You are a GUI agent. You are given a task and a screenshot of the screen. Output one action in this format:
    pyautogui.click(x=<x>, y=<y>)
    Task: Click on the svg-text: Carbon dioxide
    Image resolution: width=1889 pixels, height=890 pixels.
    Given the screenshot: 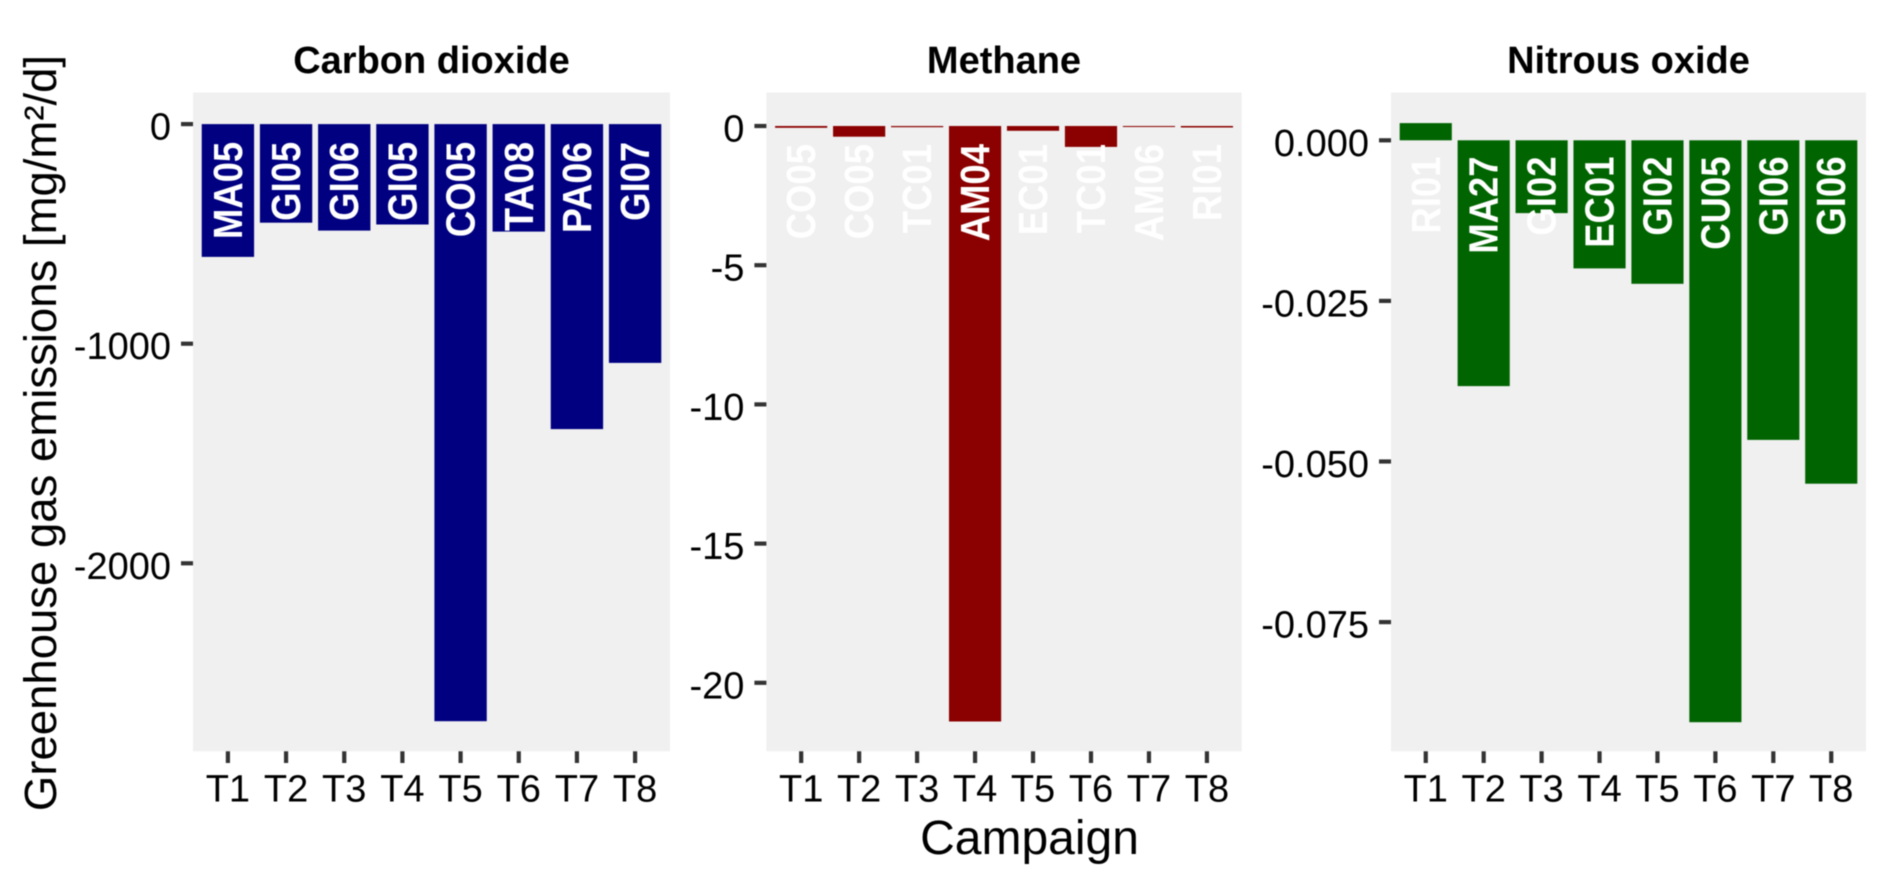 What is the action you would take?
    pyautogui.click(x=431, y=61)
    